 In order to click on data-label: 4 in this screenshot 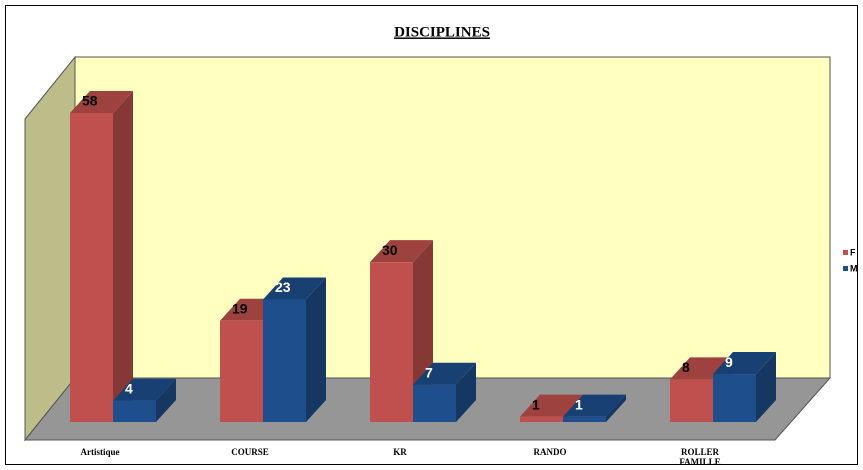, I will do `click(129, 388)`.